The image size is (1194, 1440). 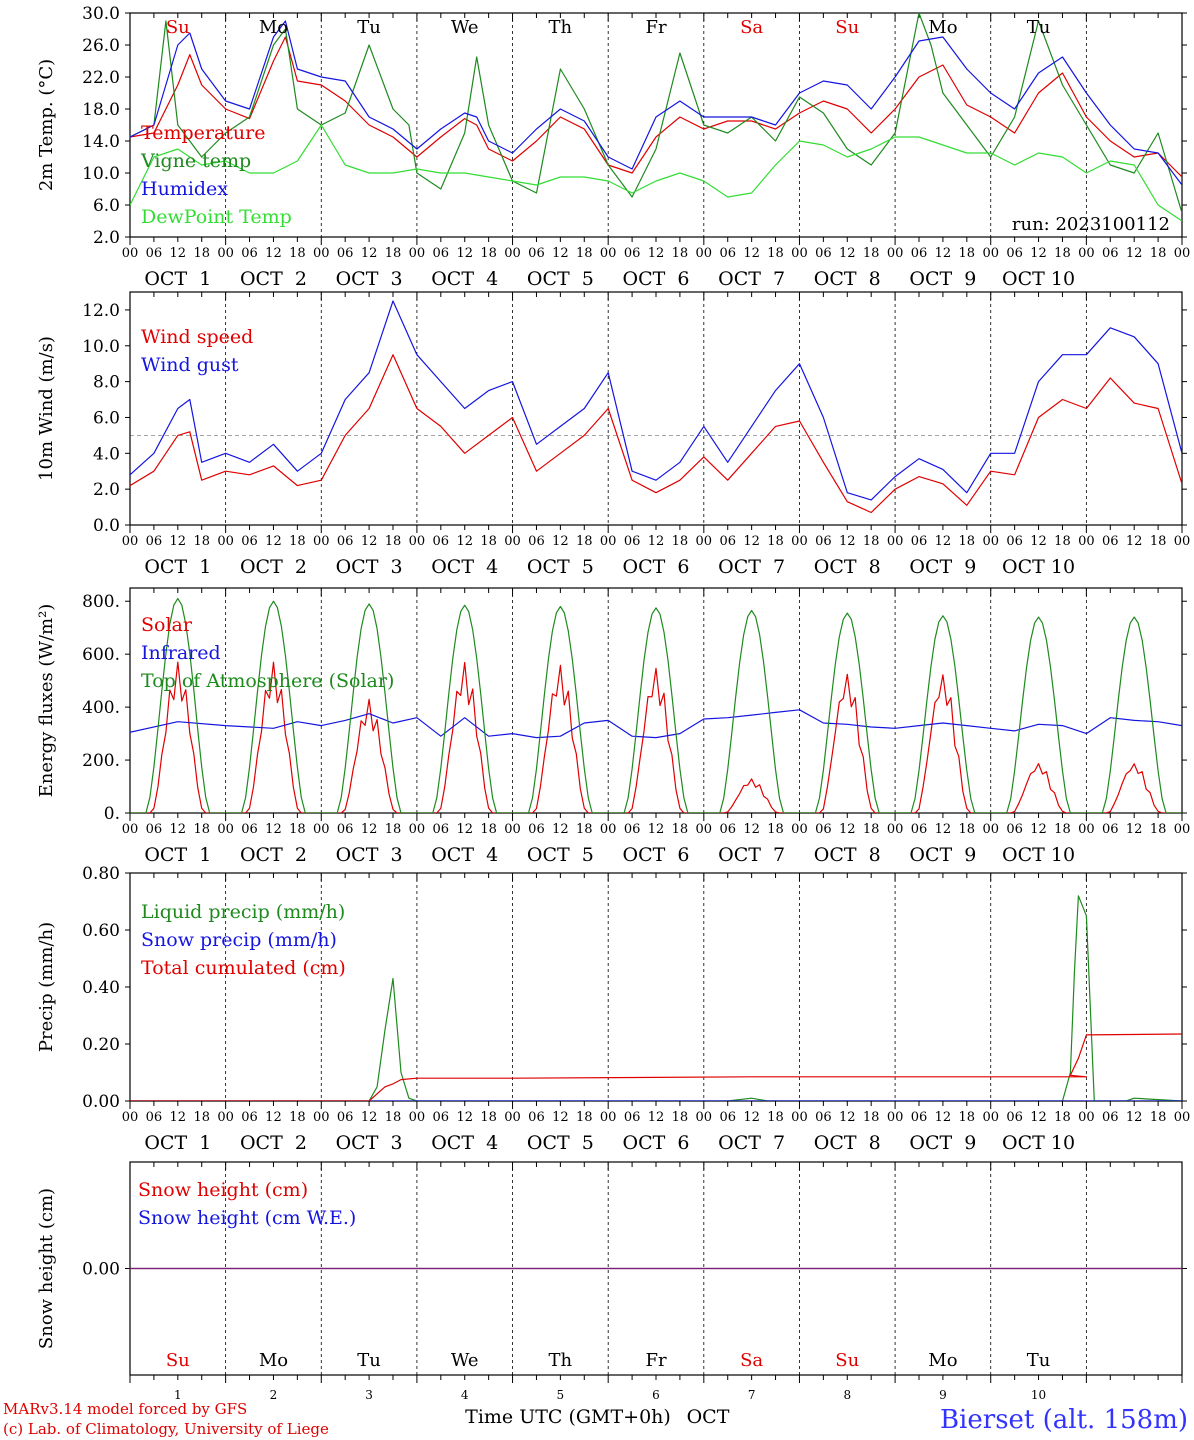 What do you see at coordinates (101, 311) in the screenshot?
I see `y-tick-label: 12.0` at bounding box center [101, 311].